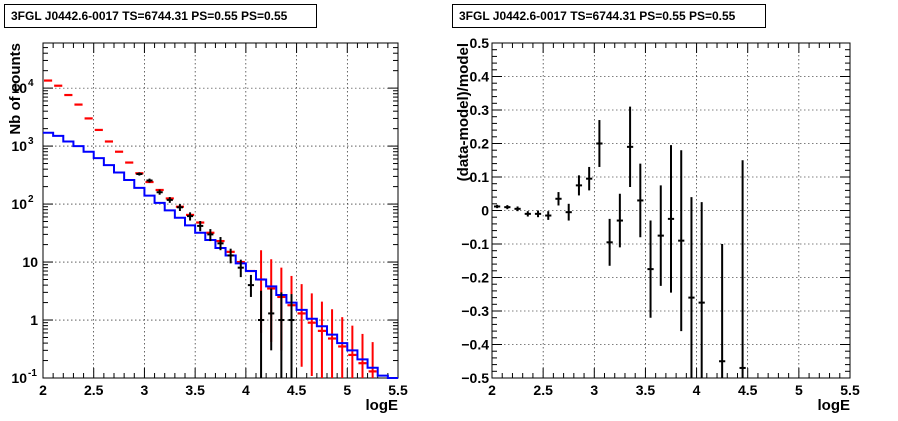 Image resolution: width=898 pixels, height=421 pixels. I want to click on y-tick-label: −0.2, so click(475, 278).